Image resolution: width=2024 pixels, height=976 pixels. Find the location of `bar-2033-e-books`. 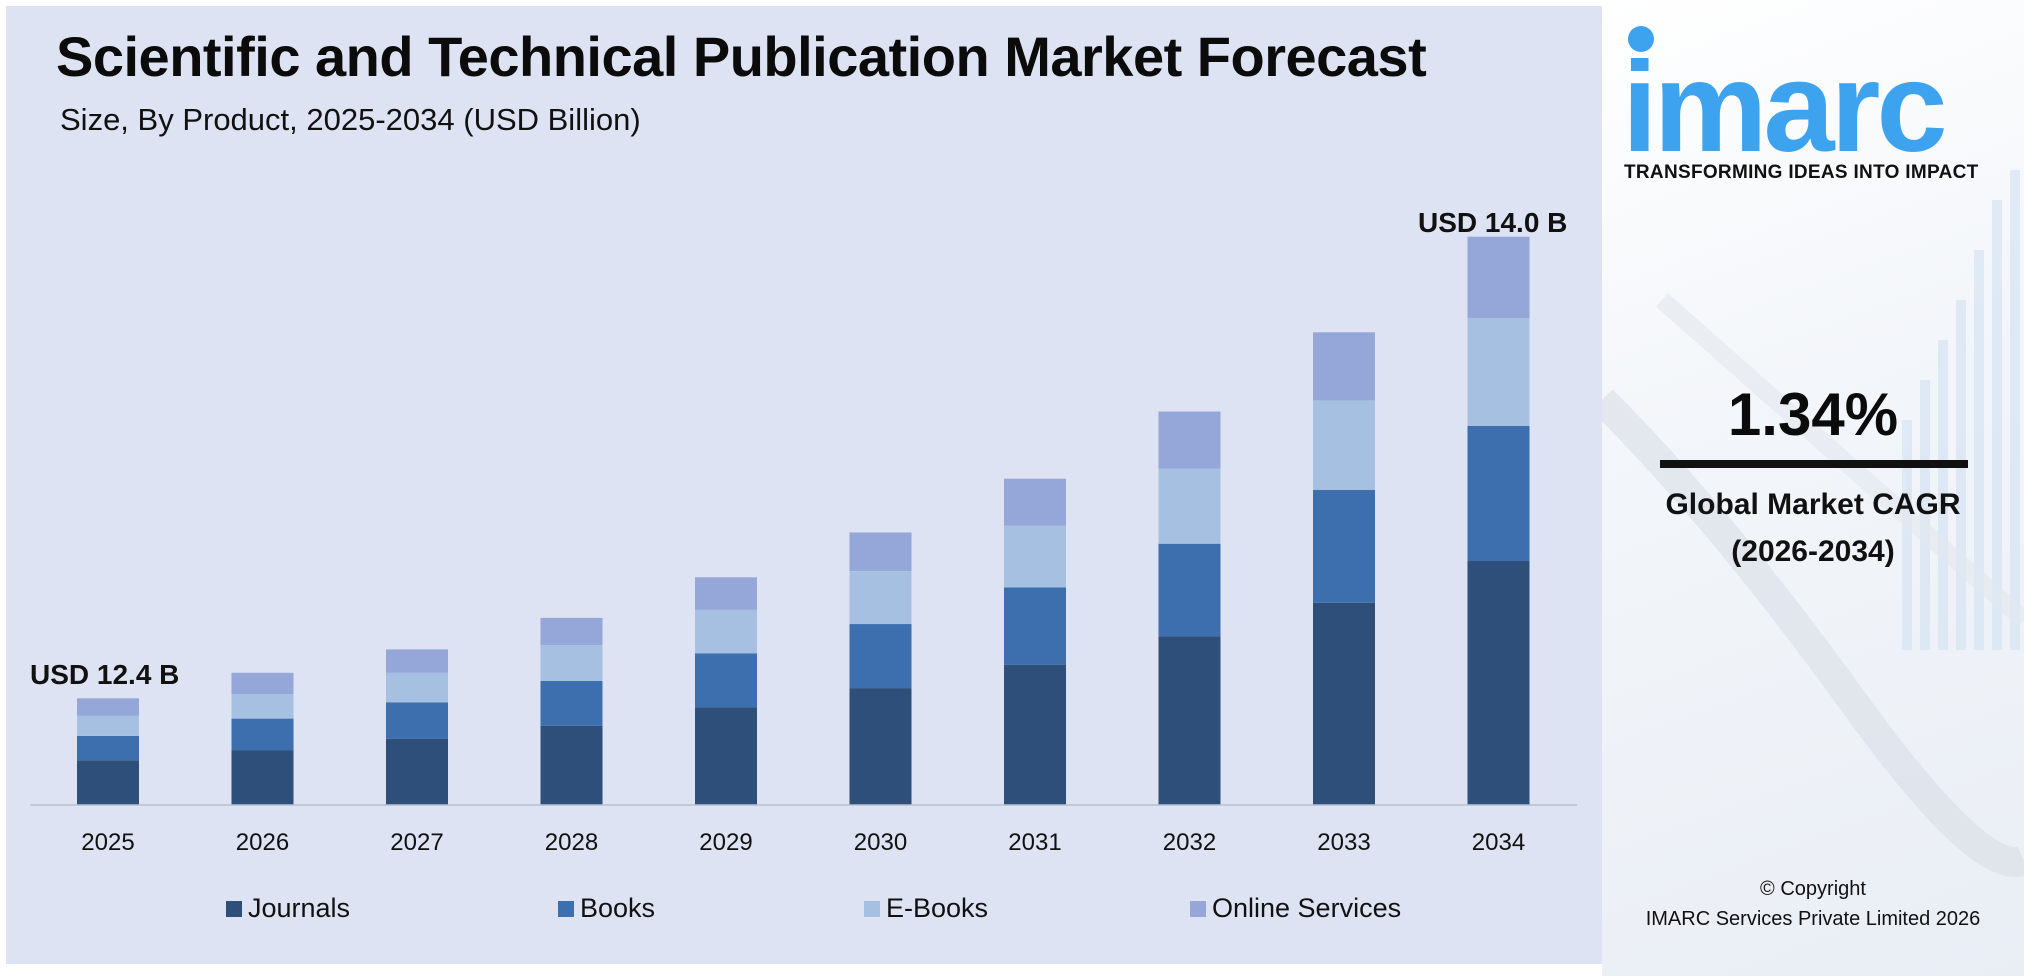

bar-2033-e-books is located at coordinates (1344, 445).